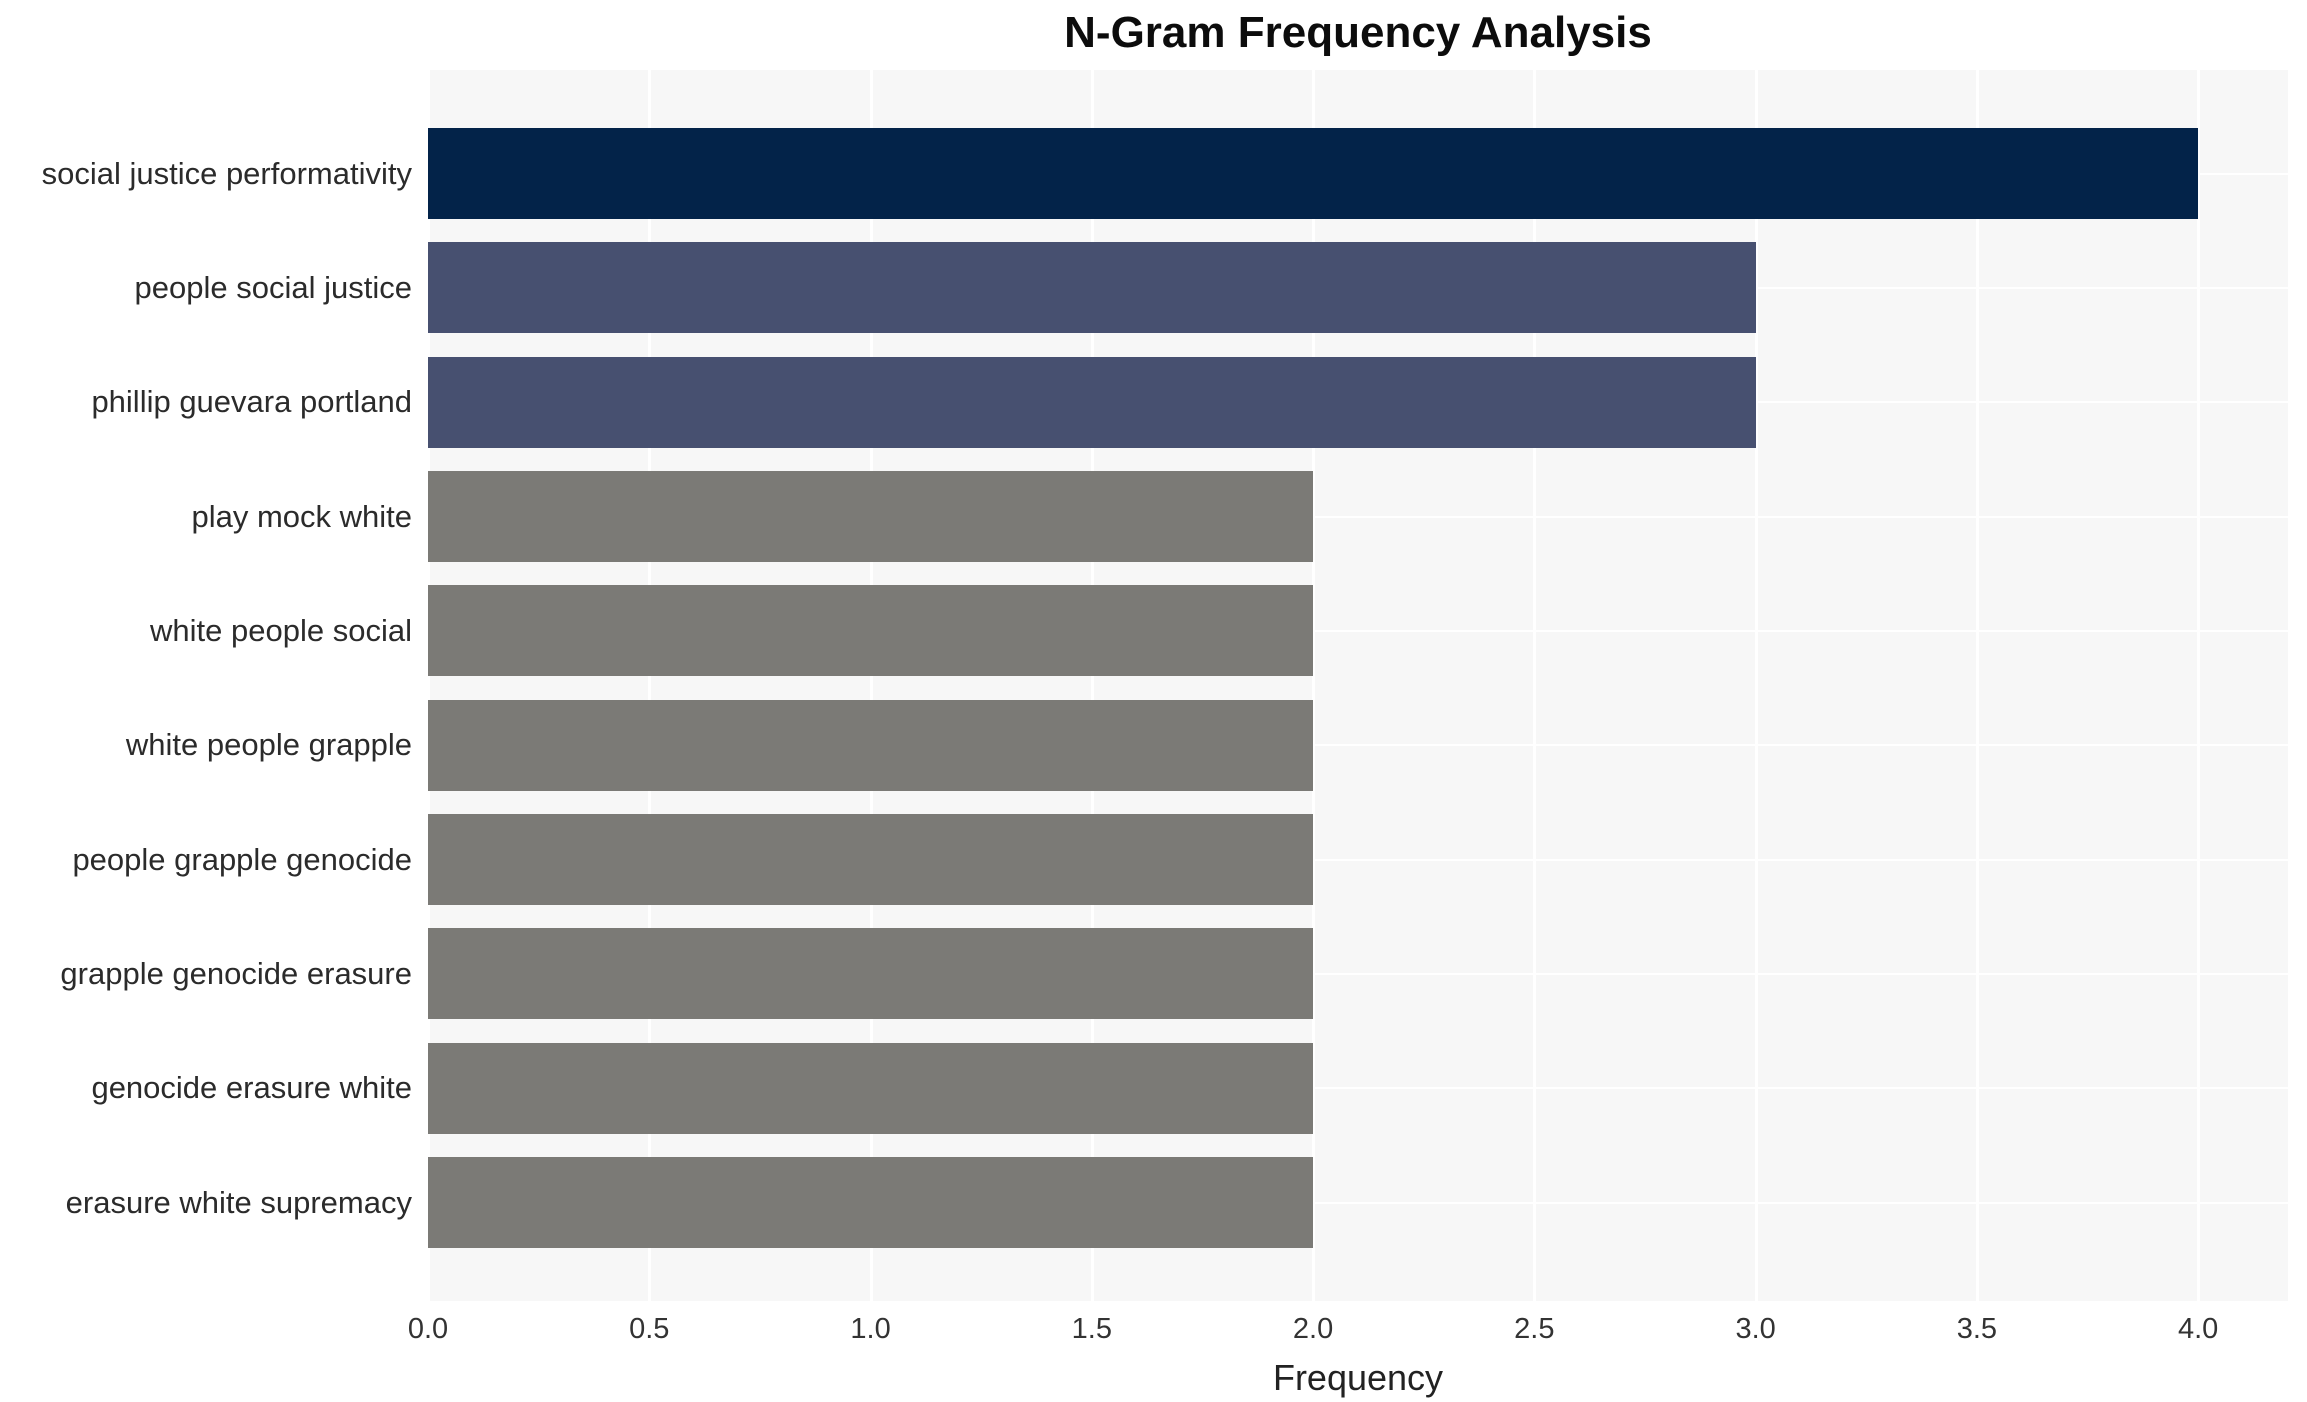 The width and height of the screenshot is (2307, 1402). What do you see at coordinates (1755, 1329) in the screenshot?
I see `x-tick-label: 3.0` at bounding box center [1755, 1329].